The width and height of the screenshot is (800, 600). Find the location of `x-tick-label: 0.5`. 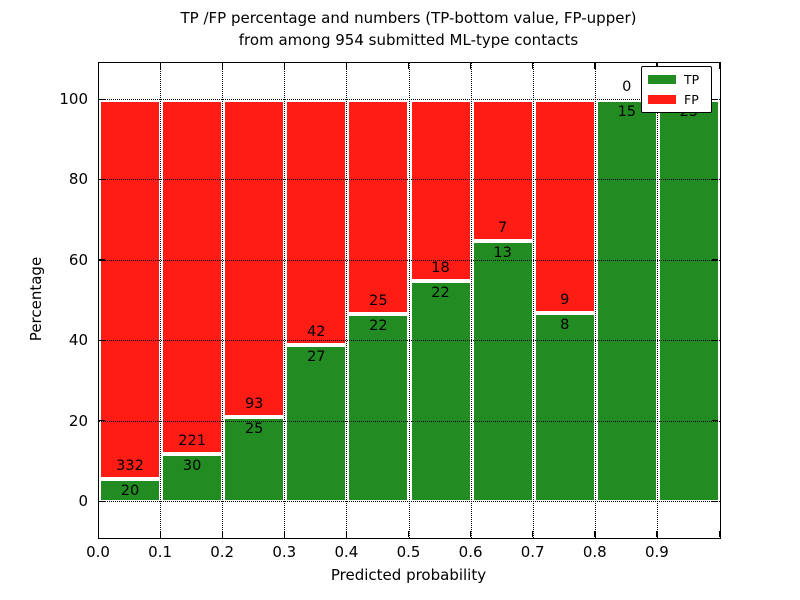

x-tick-label: 0.5 is located at coordinates (408, 552).